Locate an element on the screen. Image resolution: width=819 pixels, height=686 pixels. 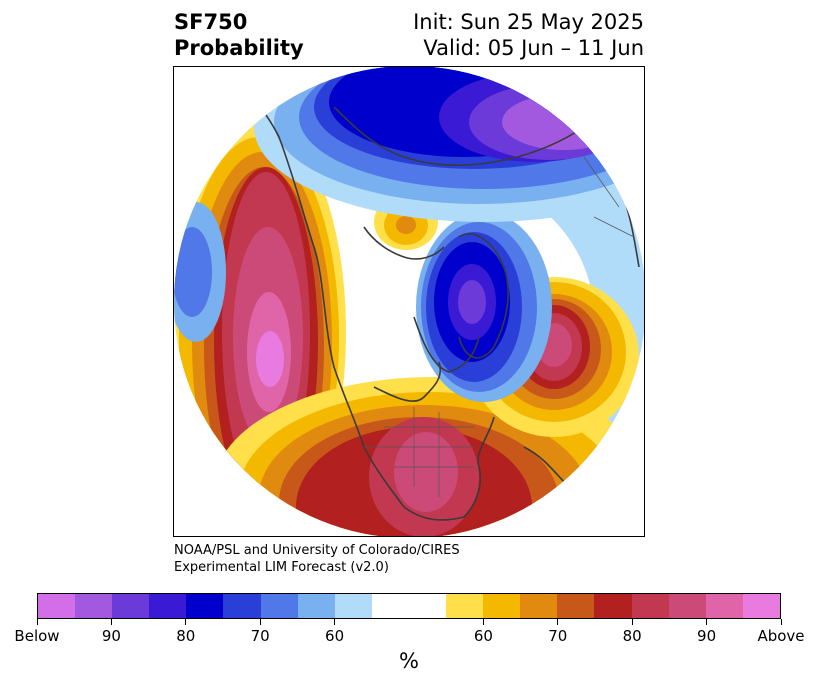
product-label: Probability is located at coordinates (239, 48).